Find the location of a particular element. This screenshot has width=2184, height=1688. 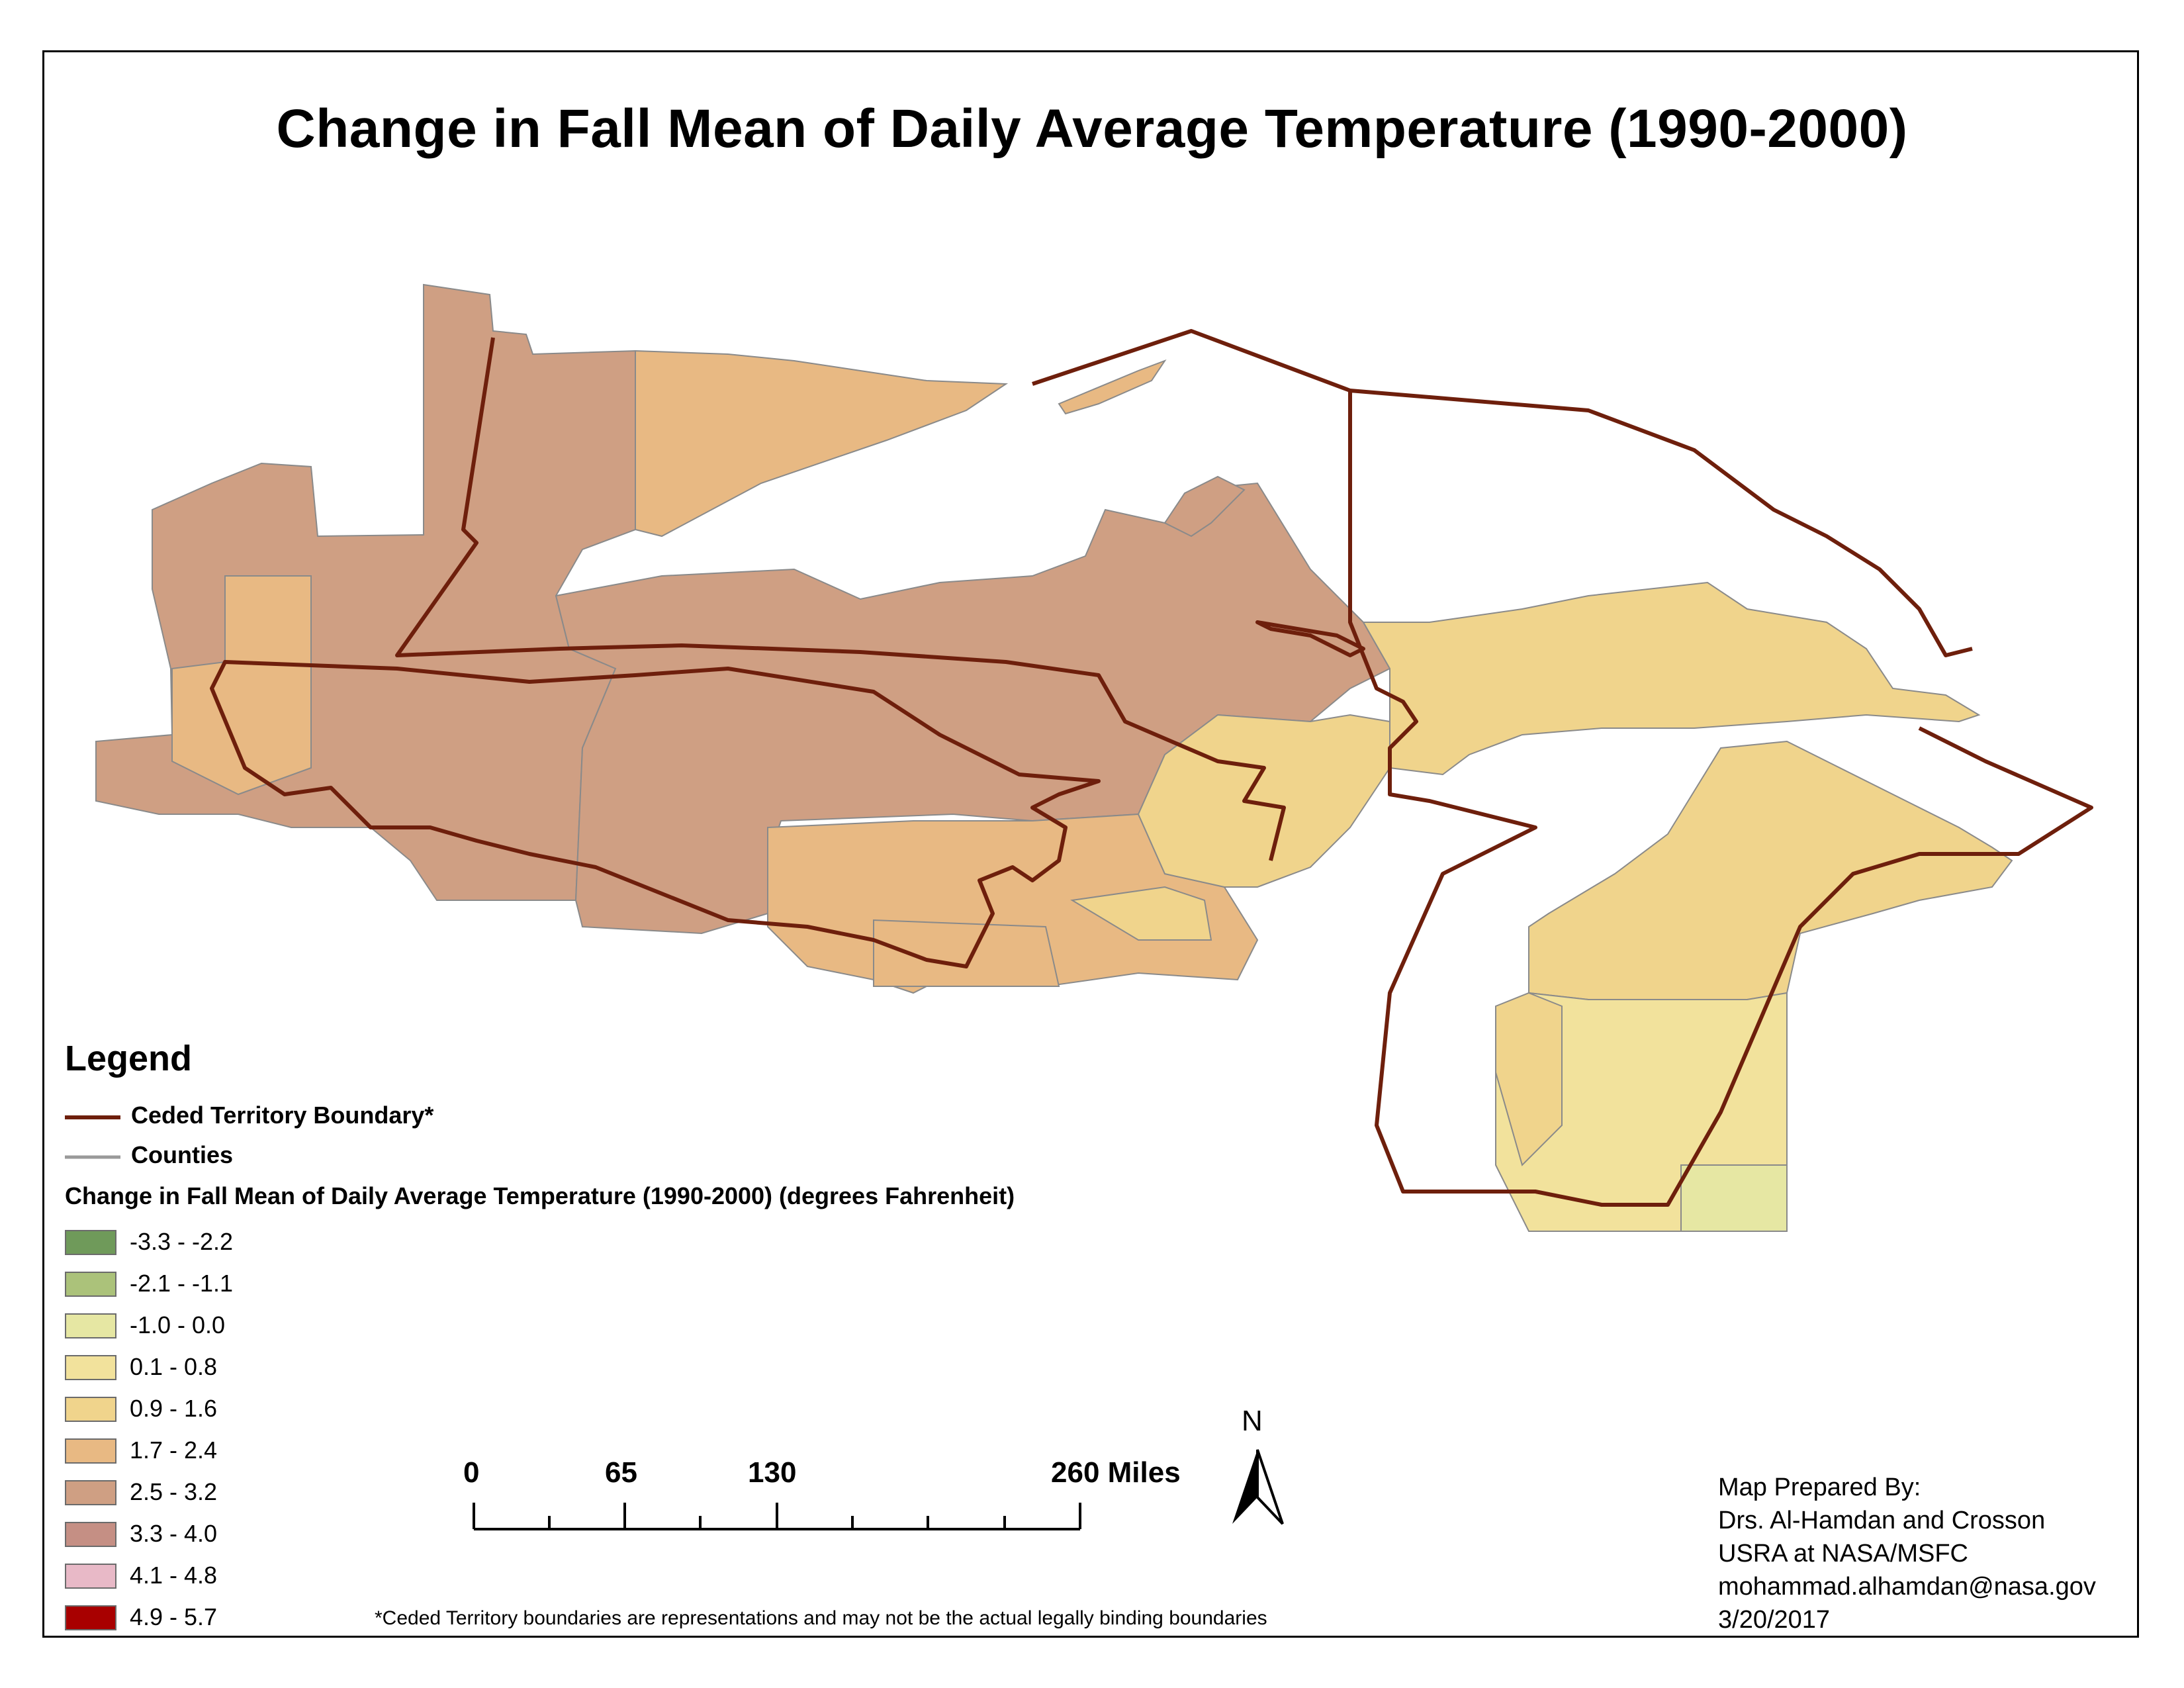

region-lower-michigan-north is located at coordinates (1770, 870).